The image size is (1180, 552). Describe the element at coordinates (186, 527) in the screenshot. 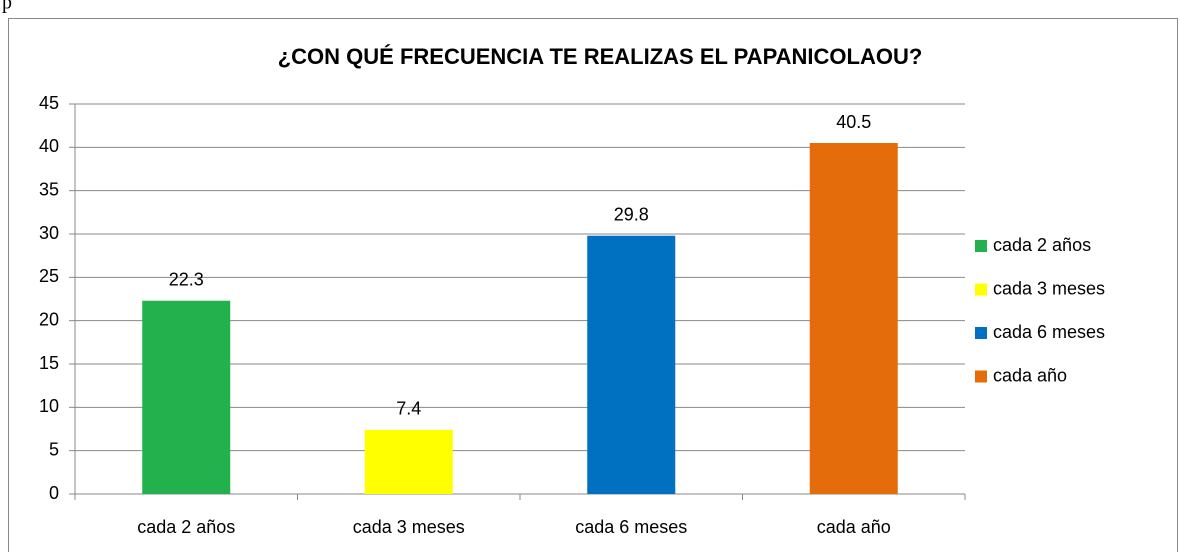

I see `x-tick-label: cada 2 años` at that location.